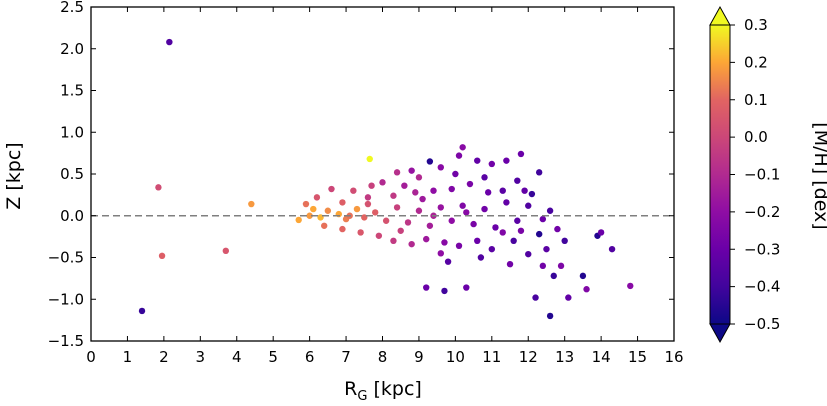  Describe the element at coordinates (762, 324) in the screenshot. I see `colorbar-tick-label-0: −0.5` at that location.